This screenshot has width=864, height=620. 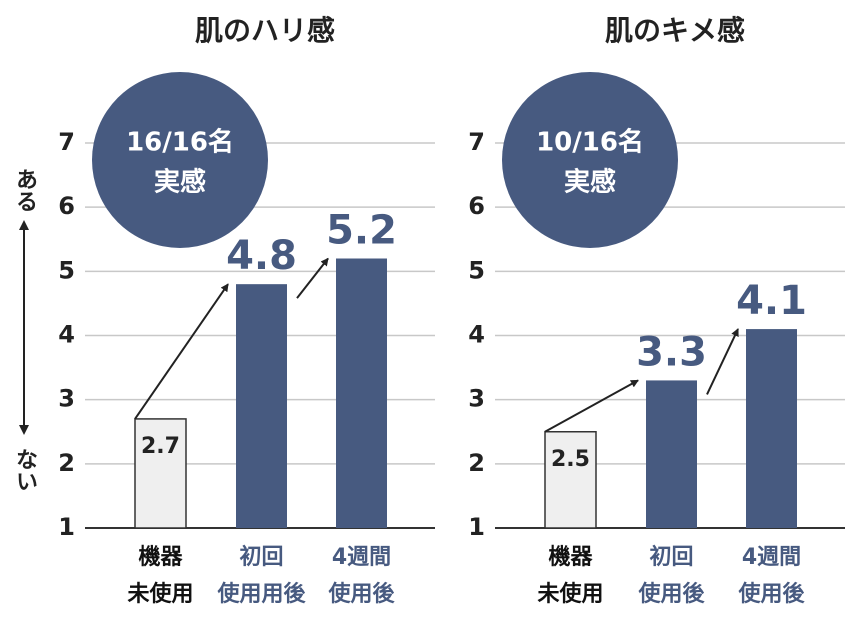 What do you see at coordinates (261, 256) in the screenshot?
I see `value-label: 4.8` at bounding box center [261, 256].